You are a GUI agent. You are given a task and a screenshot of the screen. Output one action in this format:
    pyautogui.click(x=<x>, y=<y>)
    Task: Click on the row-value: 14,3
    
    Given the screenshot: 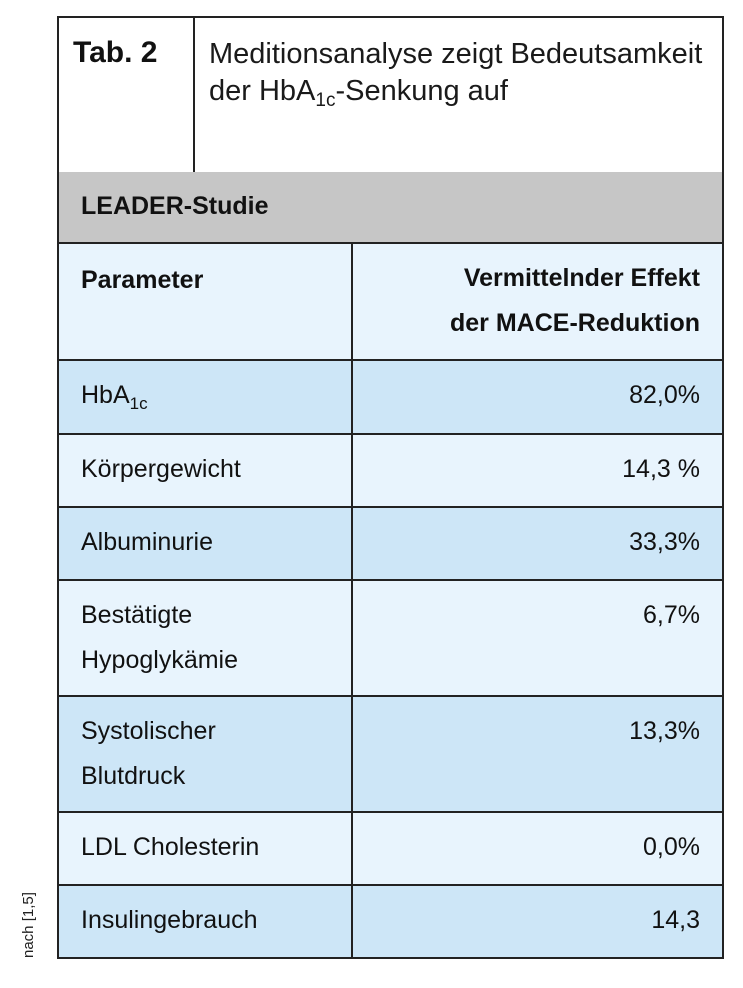 What is the action you would take?
    pyautogui.click(x=675, y=920)
    